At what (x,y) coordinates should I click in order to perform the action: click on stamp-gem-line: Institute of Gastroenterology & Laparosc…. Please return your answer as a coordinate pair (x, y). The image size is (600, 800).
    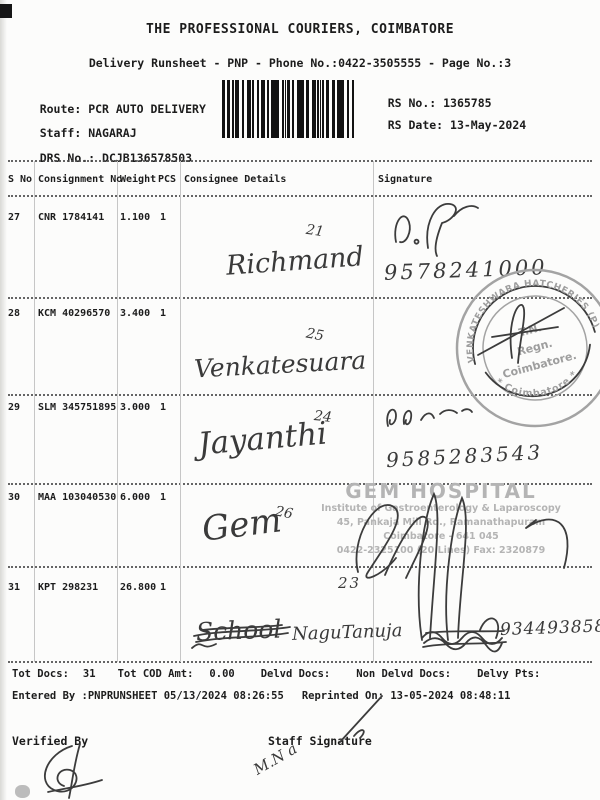
    Looking at the image, I should click on (441, 508).